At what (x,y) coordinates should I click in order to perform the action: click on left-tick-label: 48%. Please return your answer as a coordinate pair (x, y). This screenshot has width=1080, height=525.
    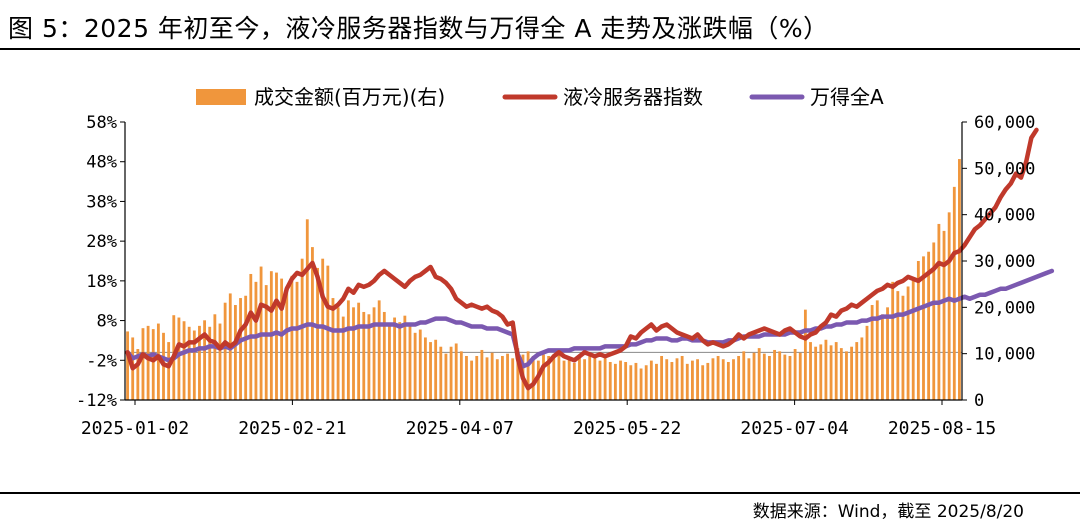
    Looking at the image, I should click on (101, 163).